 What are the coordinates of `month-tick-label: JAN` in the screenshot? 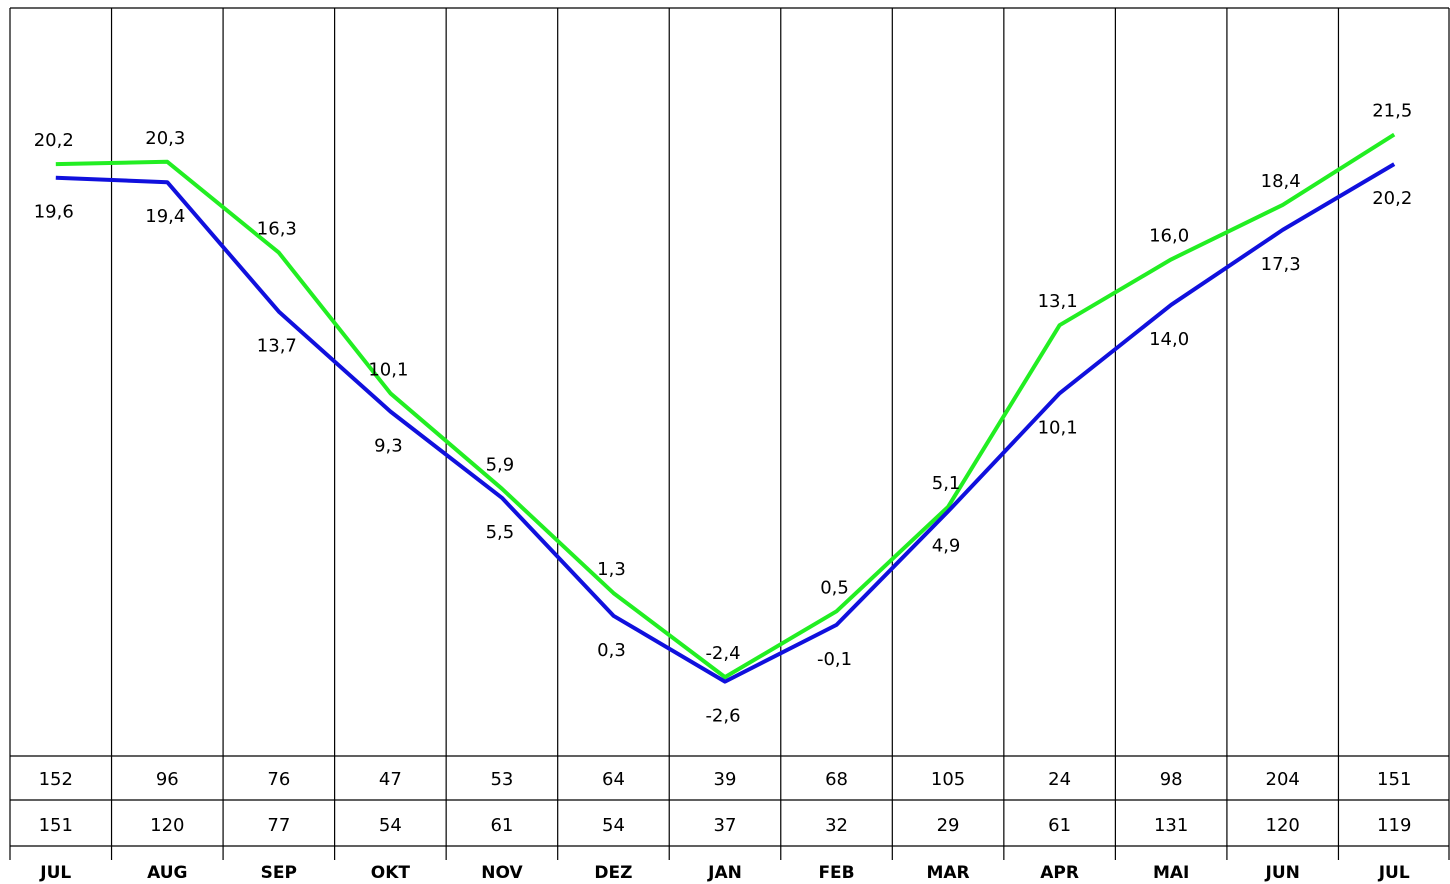 It's located at (724, 873).